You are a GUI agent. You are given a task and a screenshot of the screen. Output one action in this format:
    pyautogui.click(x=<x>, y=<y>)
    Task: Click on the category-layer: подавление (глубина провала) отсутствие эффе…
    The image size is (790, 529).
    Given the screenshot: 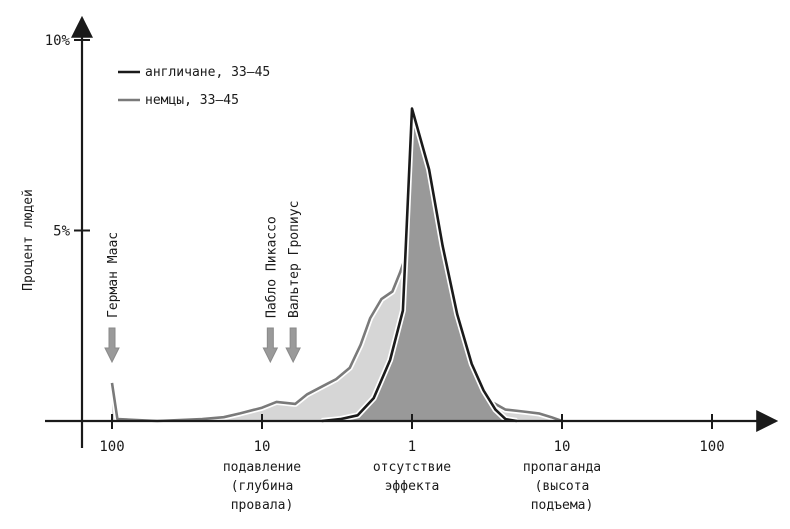 What is the action you would take?
    pyautogui.click(x=412, y=486)
    